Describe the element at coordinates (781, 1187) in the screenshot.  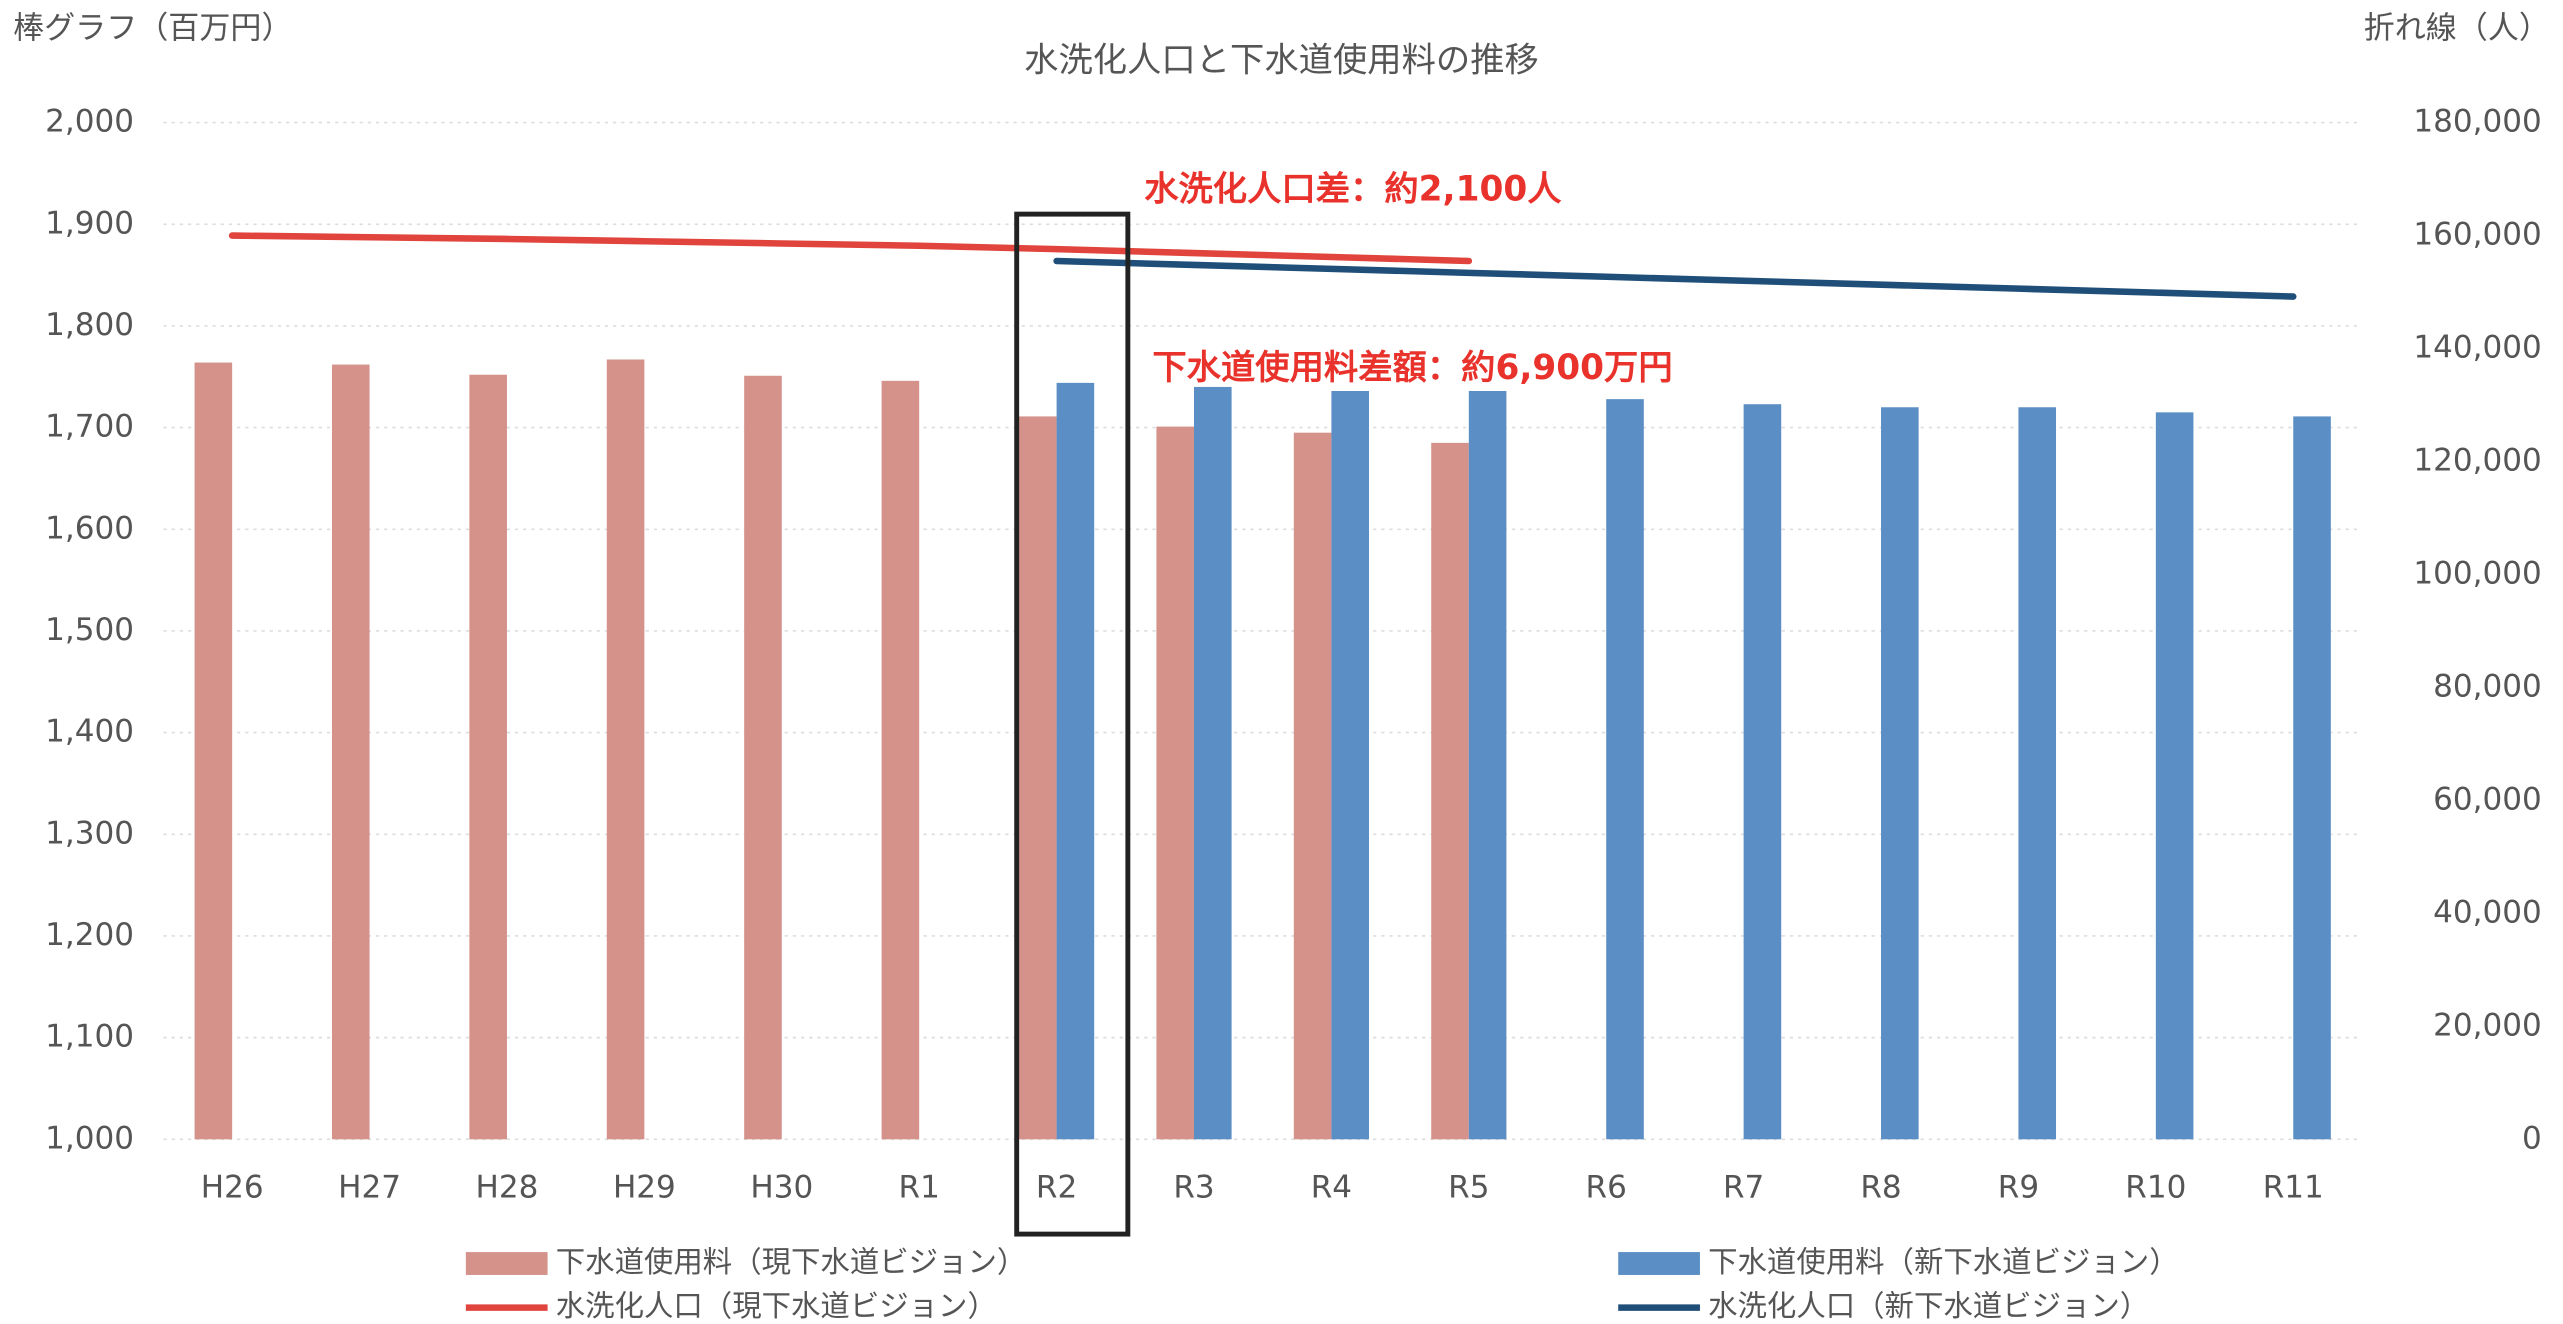
I see `x-tick-label: H30` at that location.